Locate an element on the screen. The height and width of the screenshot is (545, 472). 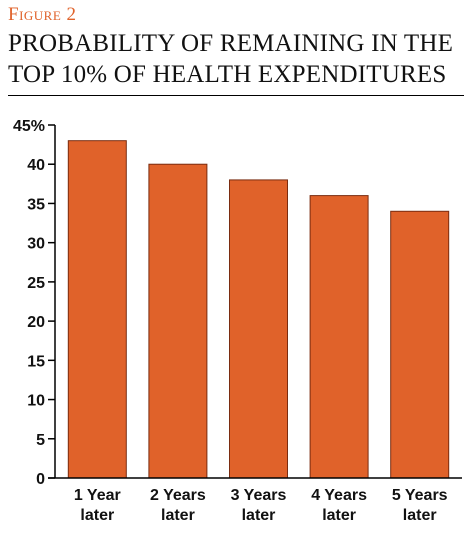
x-tick-label: 2 Years is located at coordinates (178, 495).